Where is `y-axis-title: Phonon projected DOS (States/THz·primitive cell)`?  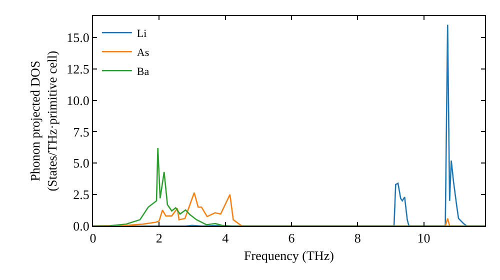
y-axis-title: Phonon projected DOS (States/THz·primitive cell) is located at coordinates (44, 121).